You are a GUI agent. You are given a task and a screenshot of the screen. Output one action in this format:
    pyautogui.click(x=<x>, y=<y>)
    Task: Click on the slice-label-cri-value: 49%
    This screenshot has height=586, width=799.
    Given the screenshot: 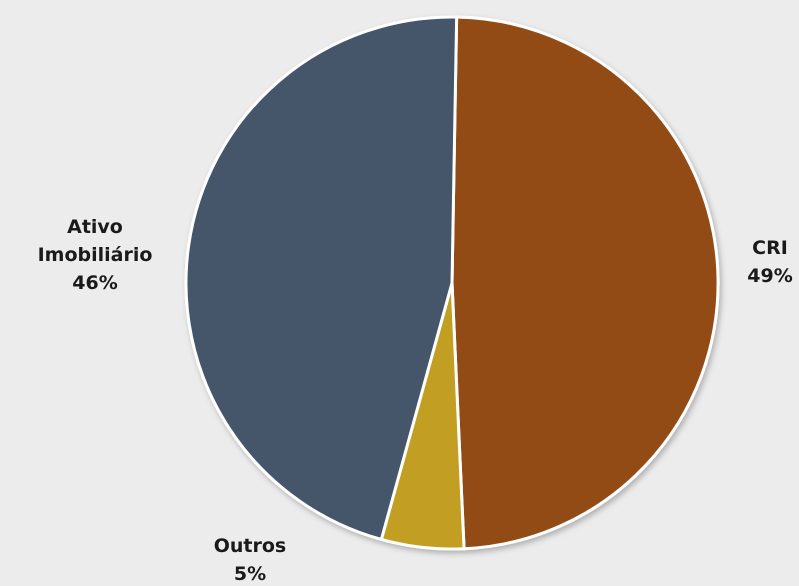 What is the action you would take?
    pyautogui.click(x=770, y=276)
    